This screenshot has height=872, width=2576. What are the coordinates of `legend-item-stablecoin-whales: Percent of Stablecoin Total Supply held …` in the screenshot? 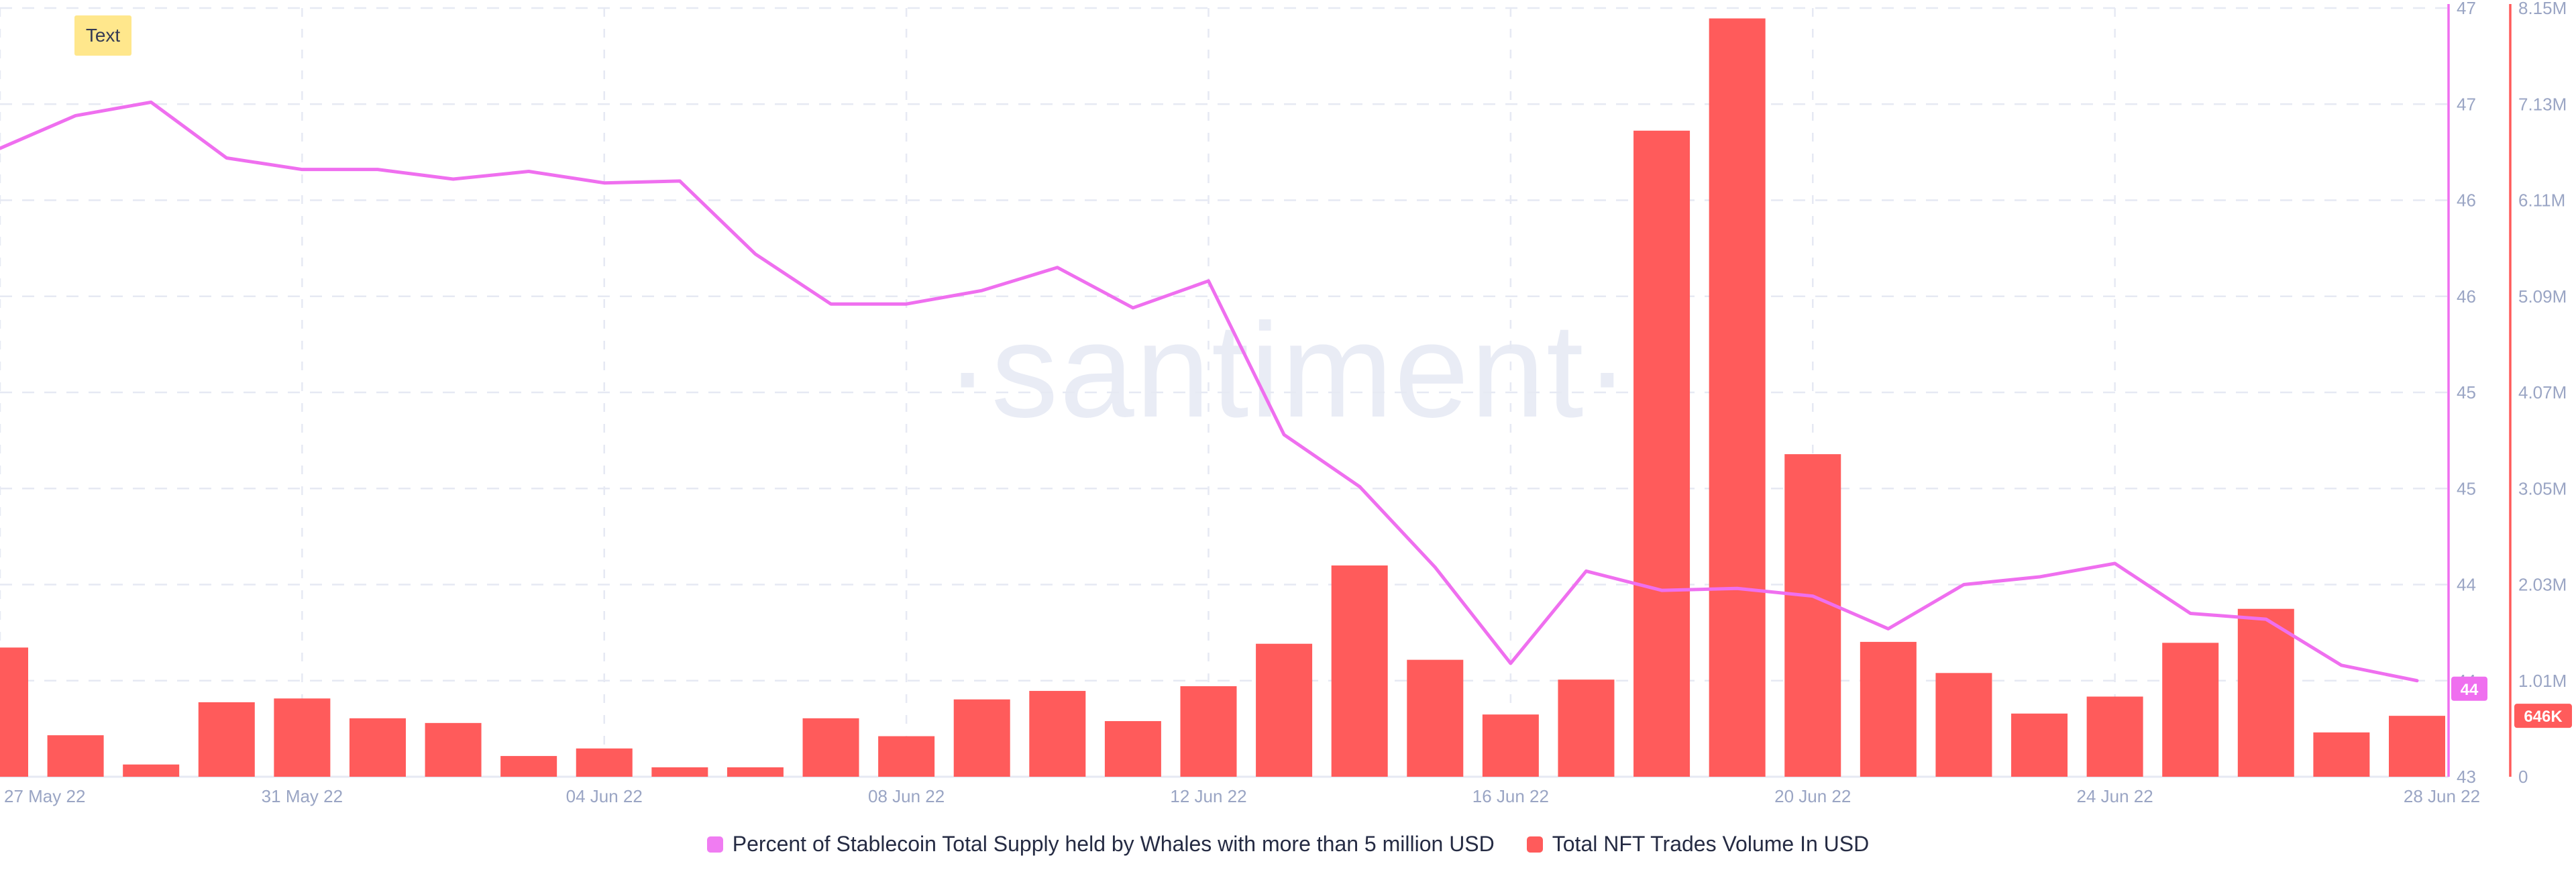 It's located at (1100, 844).